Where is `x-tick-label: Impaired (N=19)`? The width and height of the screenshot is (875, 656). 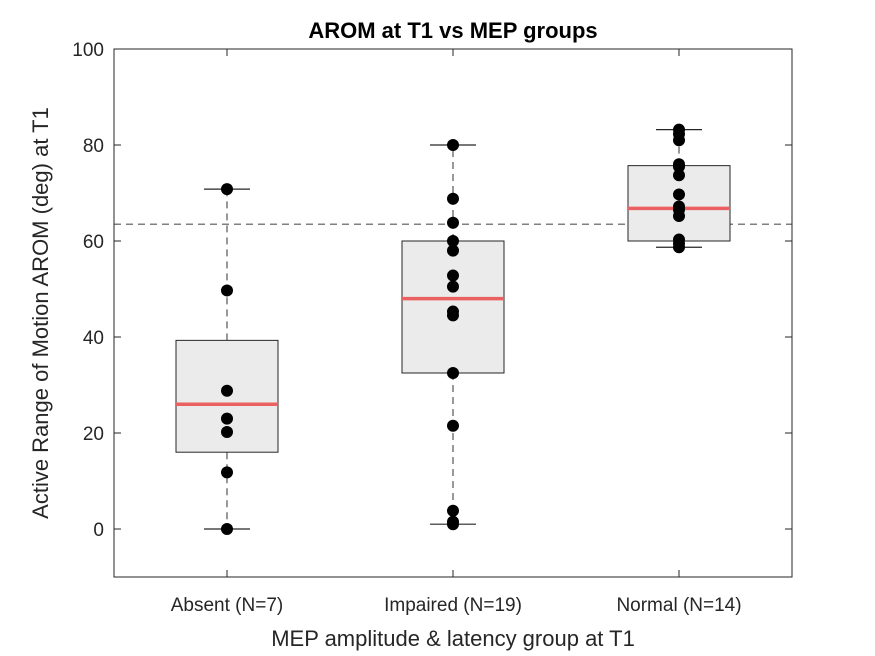
x-tick-label: Impaired (N=19) is located at coordinates (453, 605).